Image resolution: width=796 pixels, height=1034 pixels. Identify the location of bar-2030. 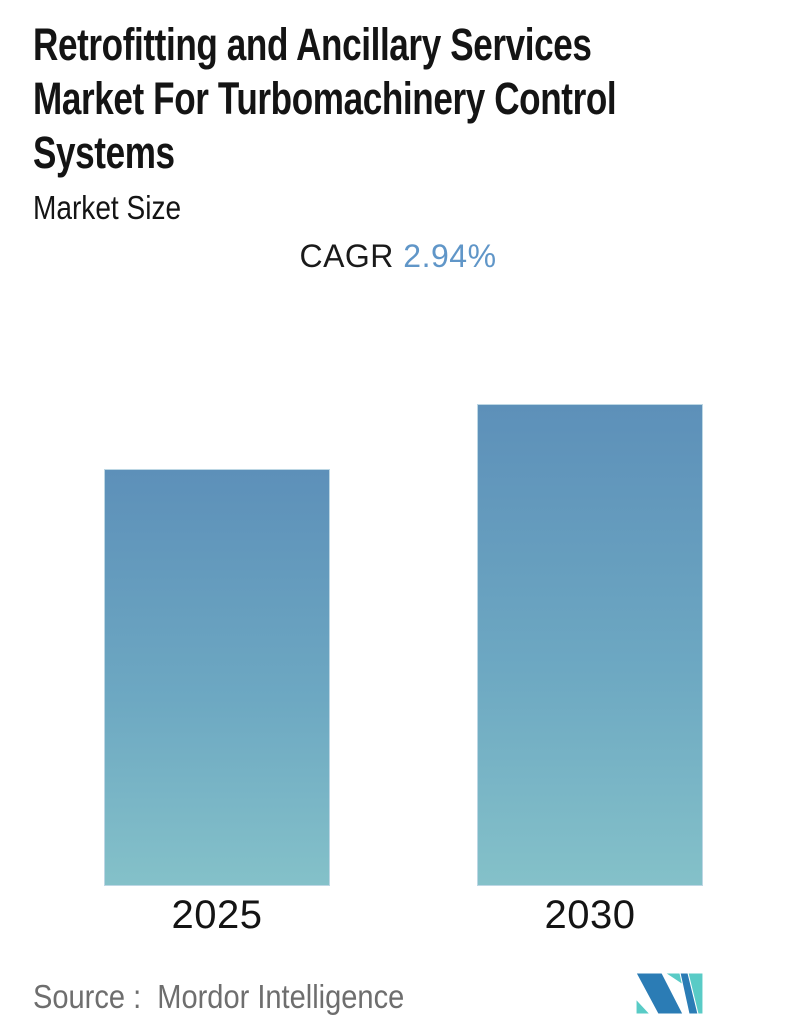
(590, 645).